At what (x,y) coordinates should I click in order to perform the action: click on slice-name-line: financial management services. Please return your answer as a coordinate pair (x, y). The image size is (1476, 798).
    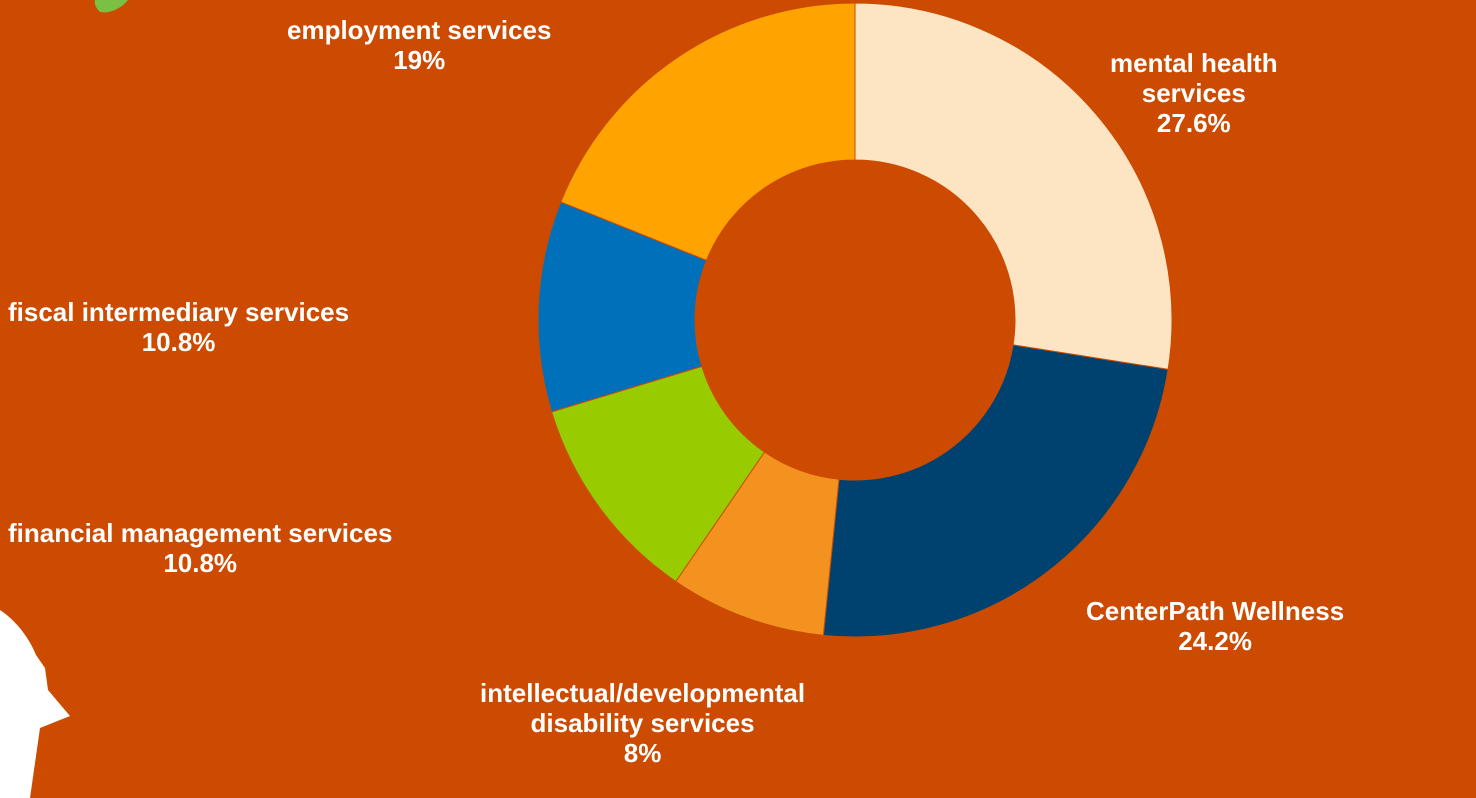
    Looking at the image, I should click on (200, 533).